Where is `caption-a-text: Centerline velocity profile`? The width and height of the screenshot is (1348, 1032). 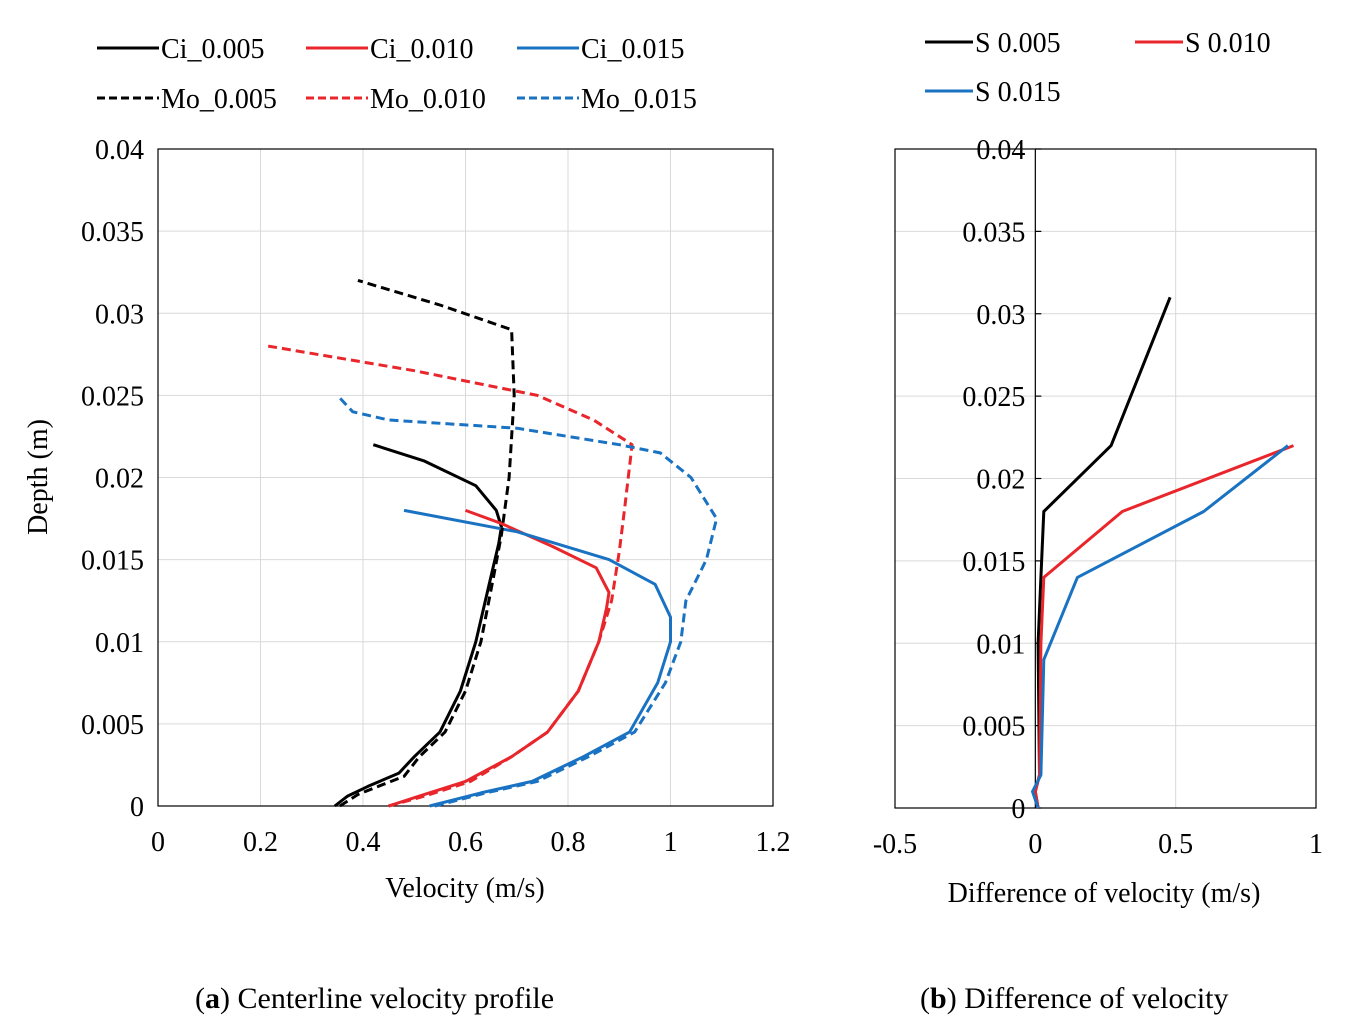 caption-a-text: Centerline velocity profile is located at coordinates (396, 998).